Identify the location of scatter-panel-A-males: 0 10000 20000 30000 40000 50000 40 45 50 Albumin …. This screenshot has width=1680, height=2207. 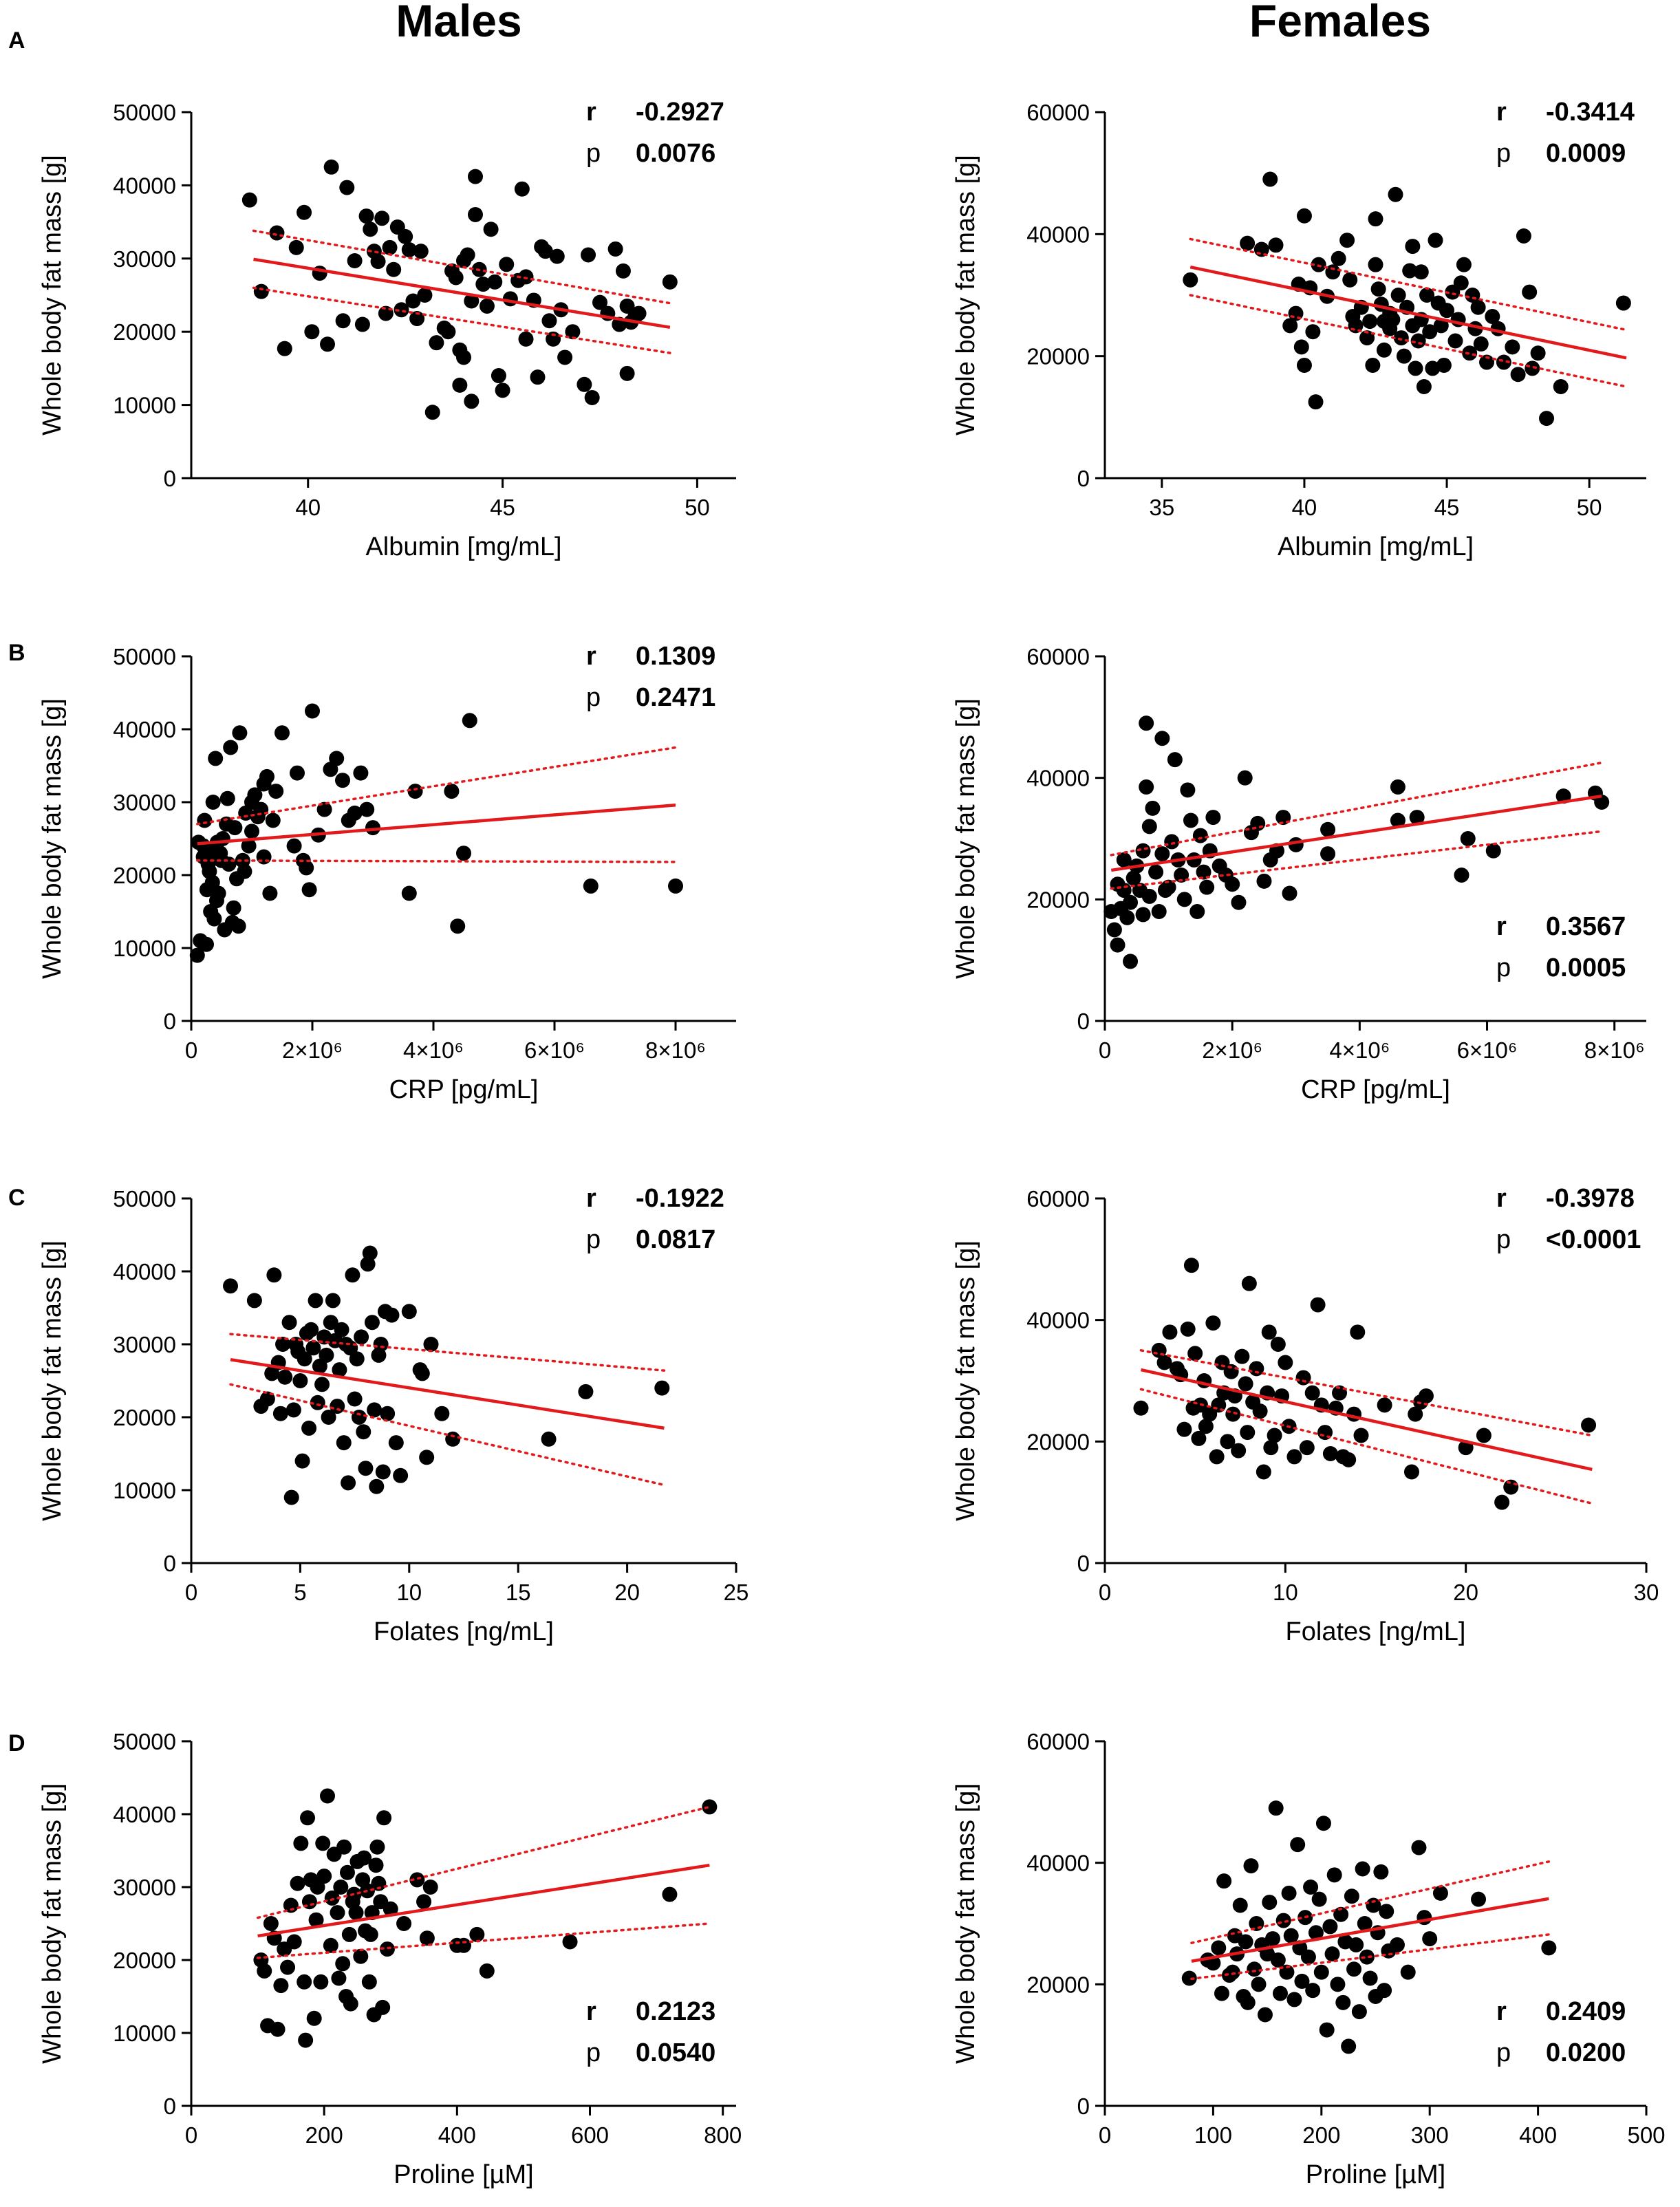
(387, 329).